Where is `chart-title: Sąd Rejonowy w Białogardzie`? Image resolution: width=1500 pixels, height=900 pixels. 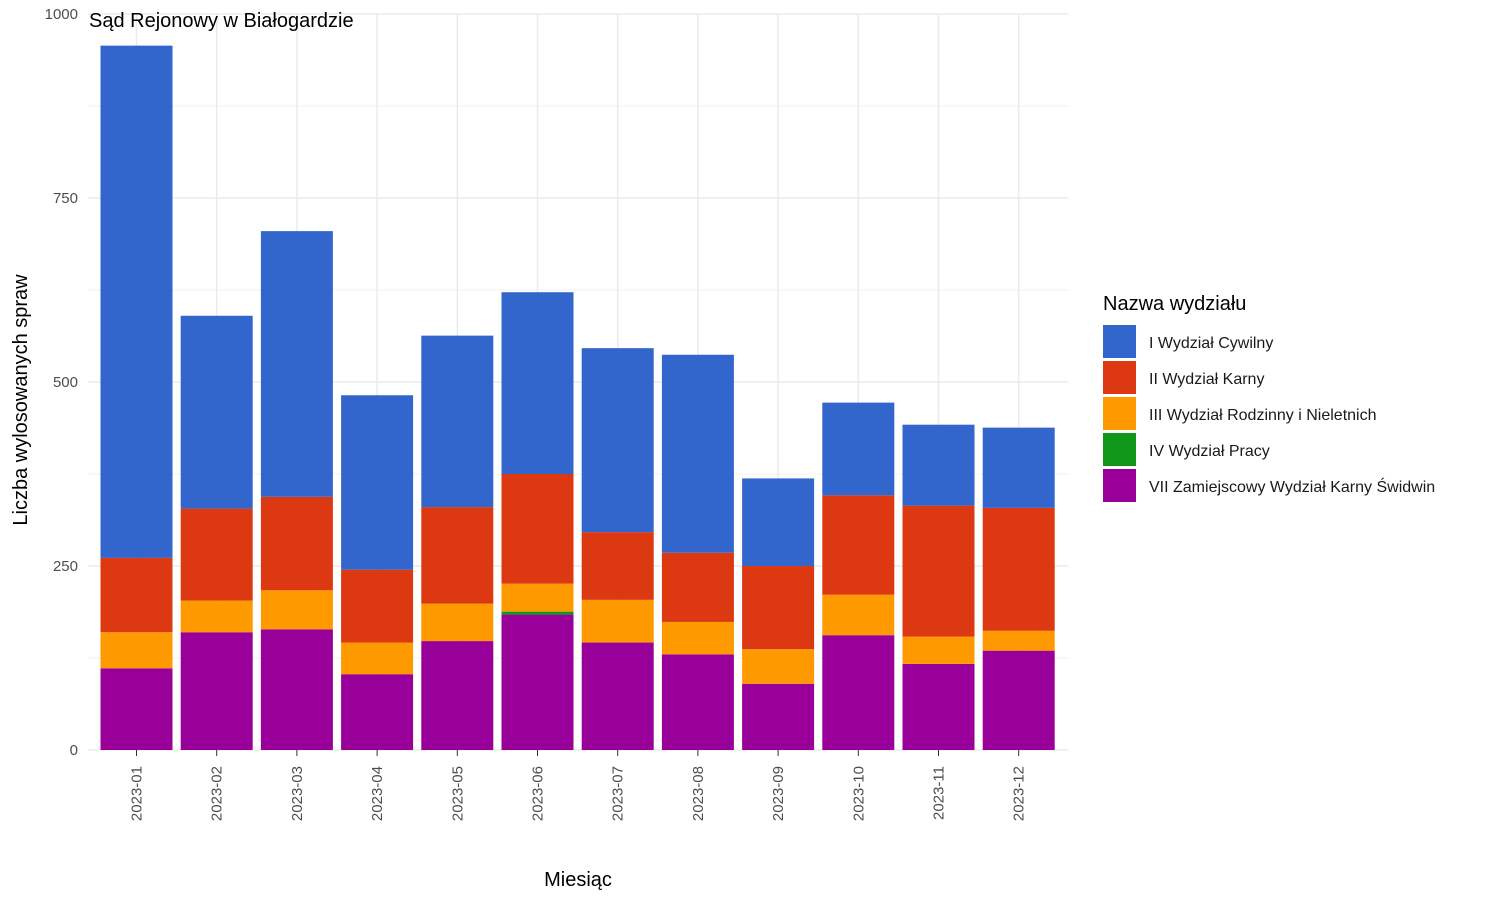
chart-title: Sąd Rejonowy w Białogardzie is located at coordinates (221, 21).